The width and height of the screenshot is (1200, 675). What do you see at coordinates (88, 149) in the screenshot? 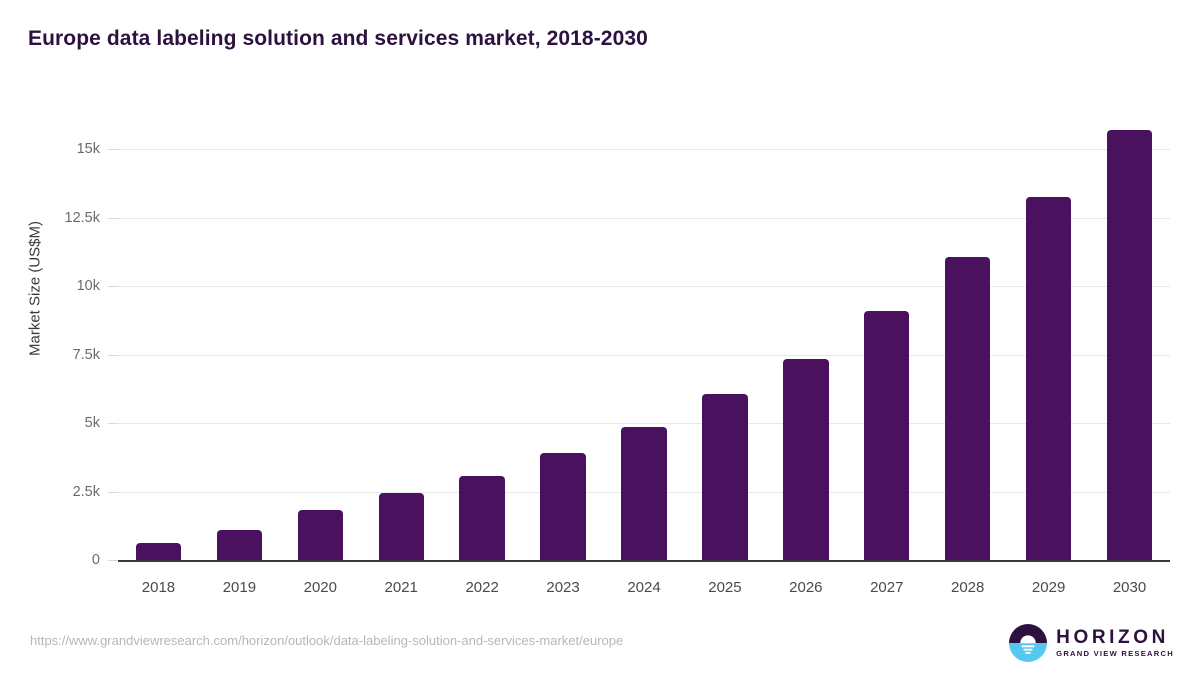
I see `y-tick-label: 15k` at bounding box center [88, 149].